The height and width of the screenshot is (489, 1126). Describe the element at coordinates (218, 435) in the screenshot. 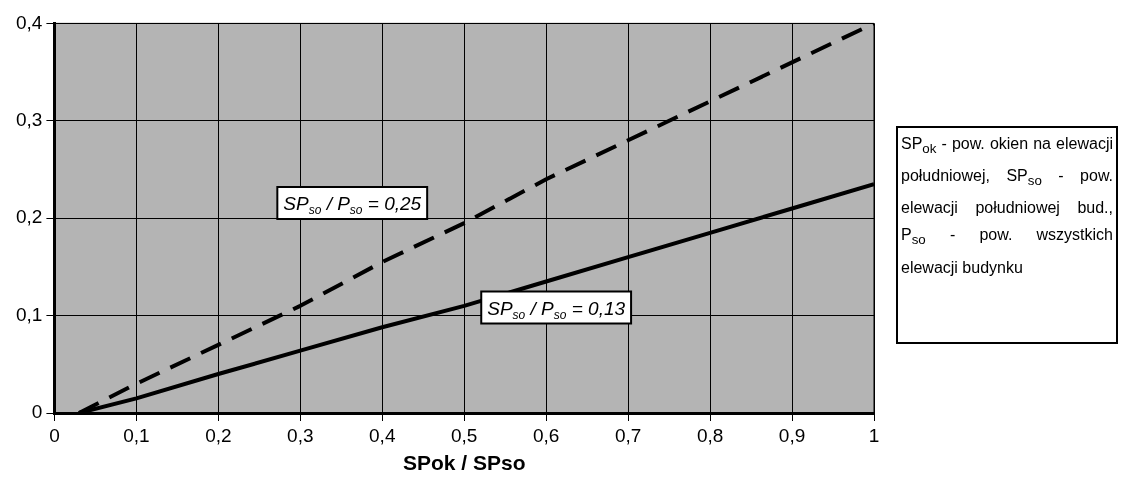

I see `x-tick-label: 0,2` at that location.